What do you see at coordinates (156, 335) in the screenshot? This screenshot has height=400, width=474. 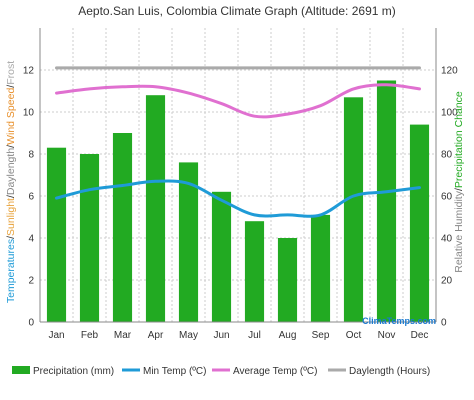 I see `x-tick-label: Apr` at bounding box center [156, 335].